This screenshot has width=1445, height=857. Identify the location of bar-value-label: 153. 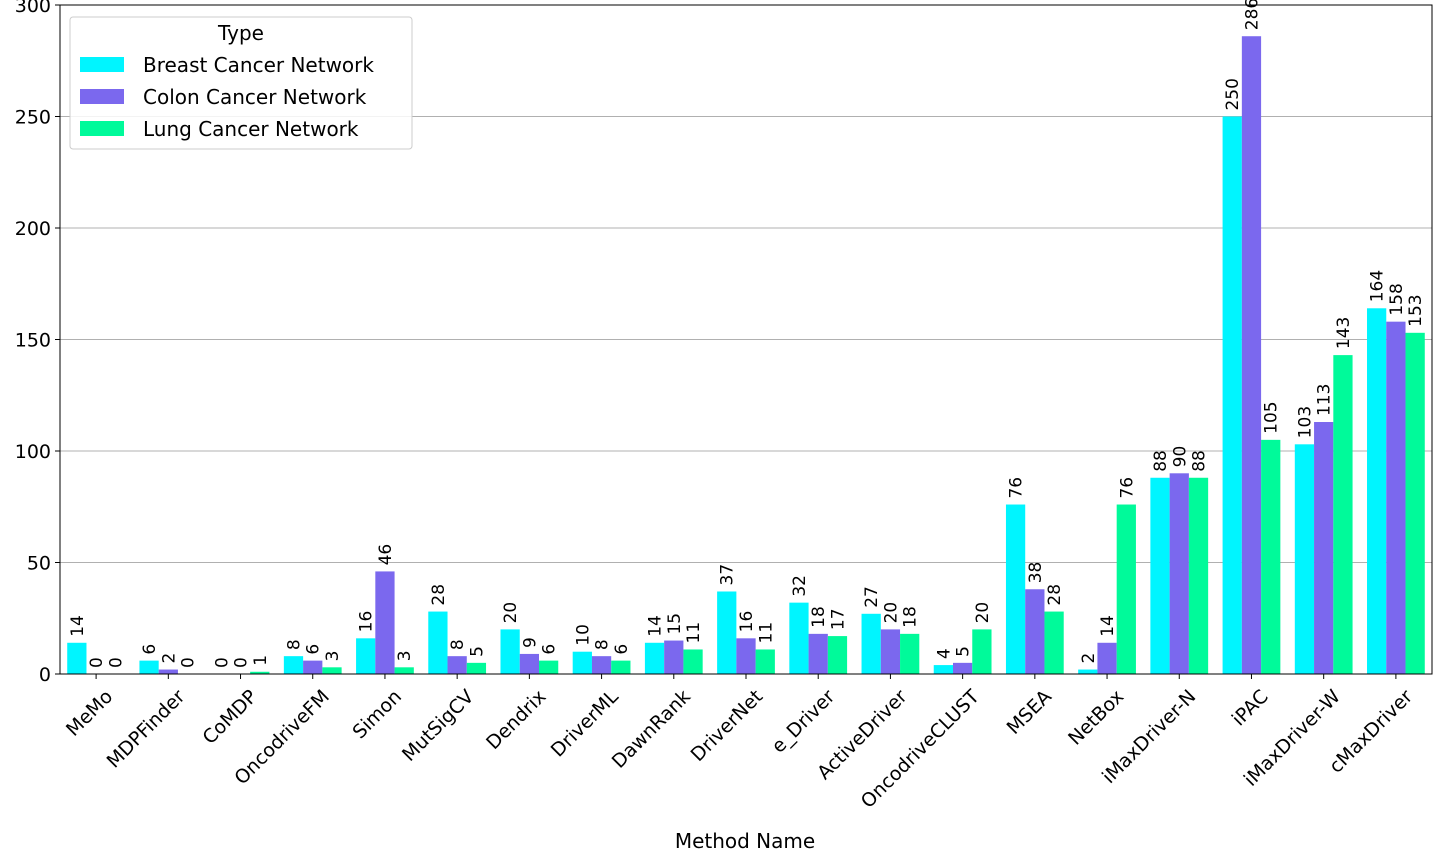
(1416, 310).